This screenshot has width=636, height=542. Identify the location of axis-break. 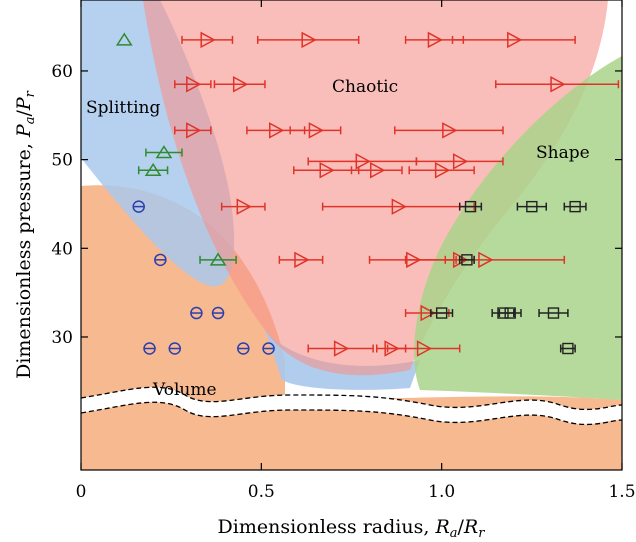
(351, 406).